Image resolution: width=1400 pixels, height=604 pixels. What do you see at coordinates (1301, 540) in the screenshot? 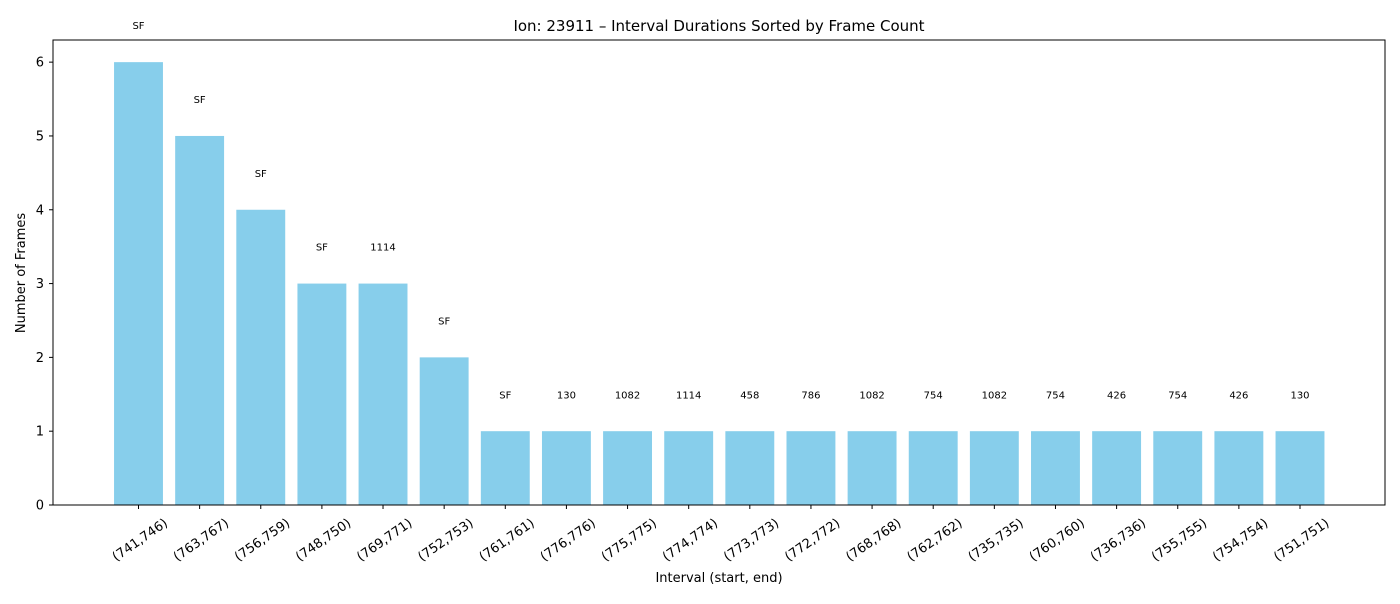
I see `x-tick-label: (751,751)` at bounding box center [1301, 540].